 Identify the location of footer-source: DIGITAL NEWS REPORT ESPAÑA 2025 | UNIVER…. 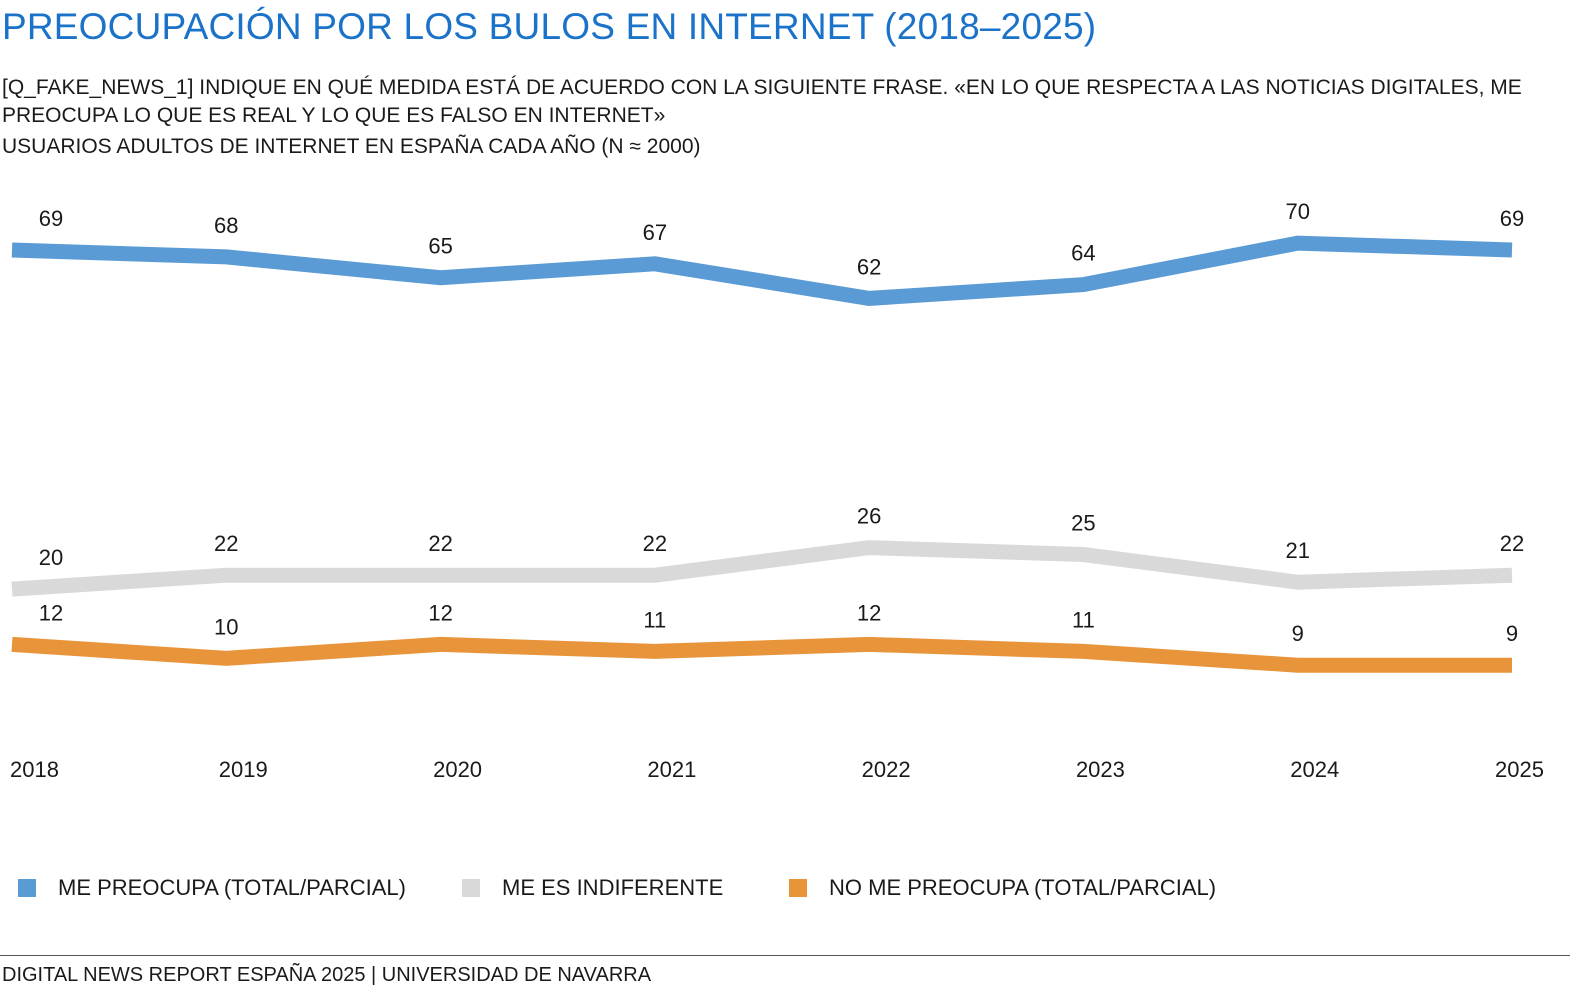
(327, 975).